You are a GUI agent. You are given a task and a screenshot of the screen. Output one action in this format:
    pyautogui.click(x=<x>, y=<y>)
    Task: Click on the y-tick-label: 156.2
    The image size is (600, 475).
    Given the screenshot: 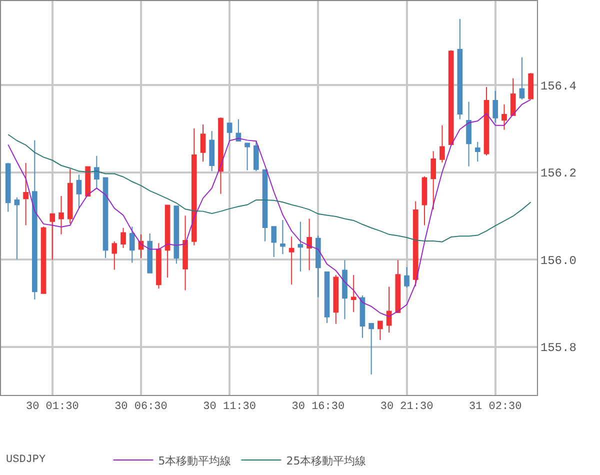 What is the action you would take?
    pyautogui.click(x=558, y=173)
    